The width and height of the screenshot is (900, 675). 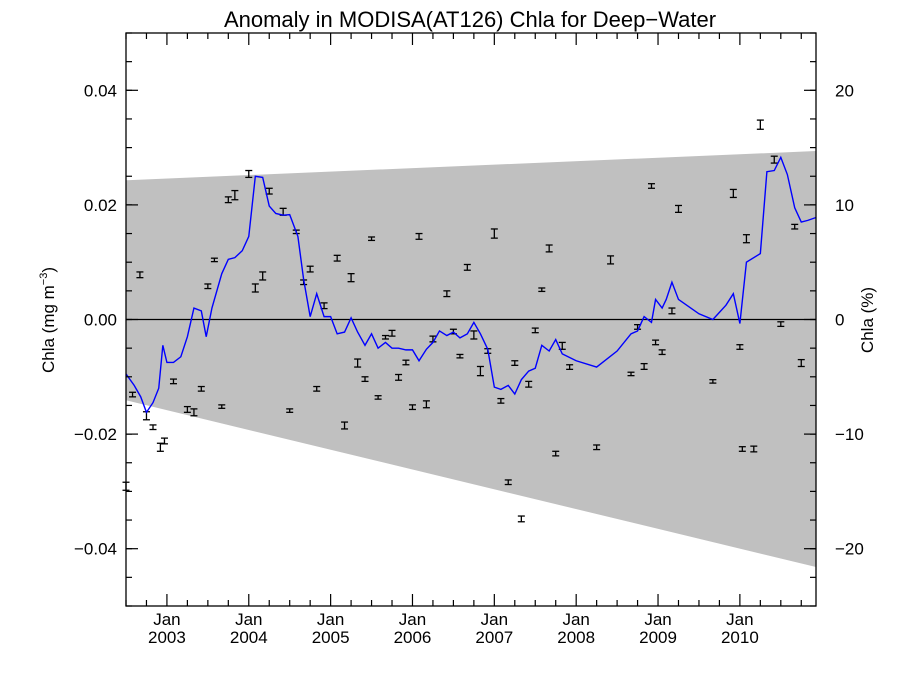 What do you see at coordinates (331, 637) in the screenshot?
I see `x-tick-year-label: 2005` at bounding box center [331, 637].